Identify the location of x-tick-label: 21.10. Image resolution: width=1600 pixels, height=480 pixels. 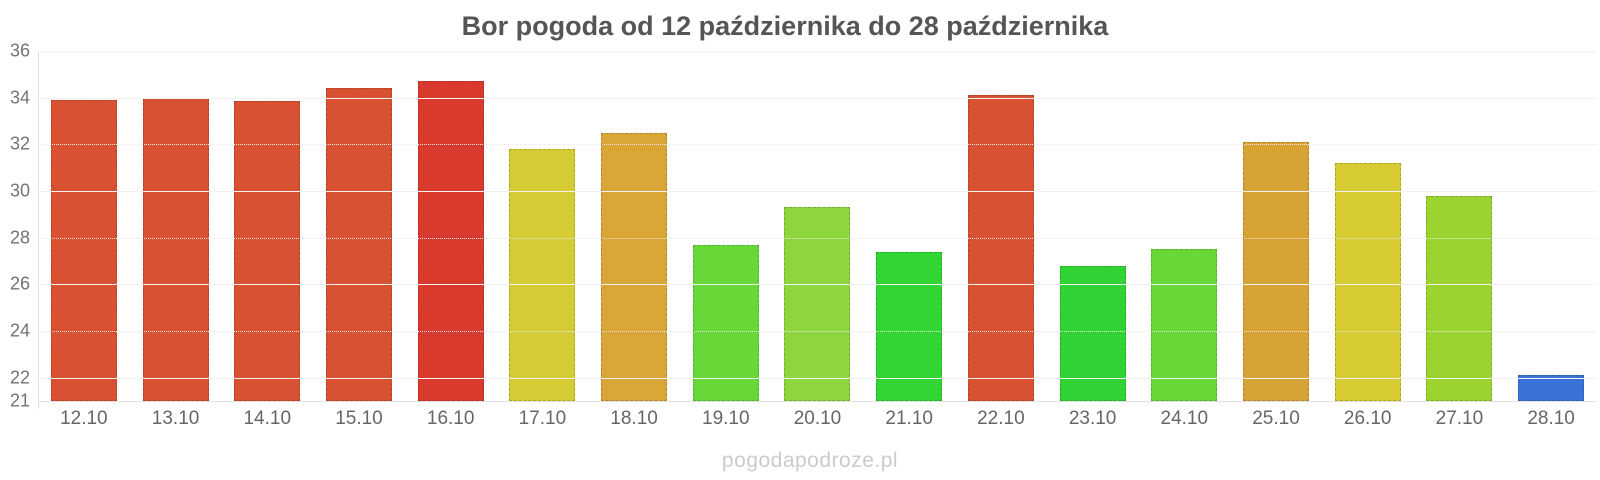
(909, 418).